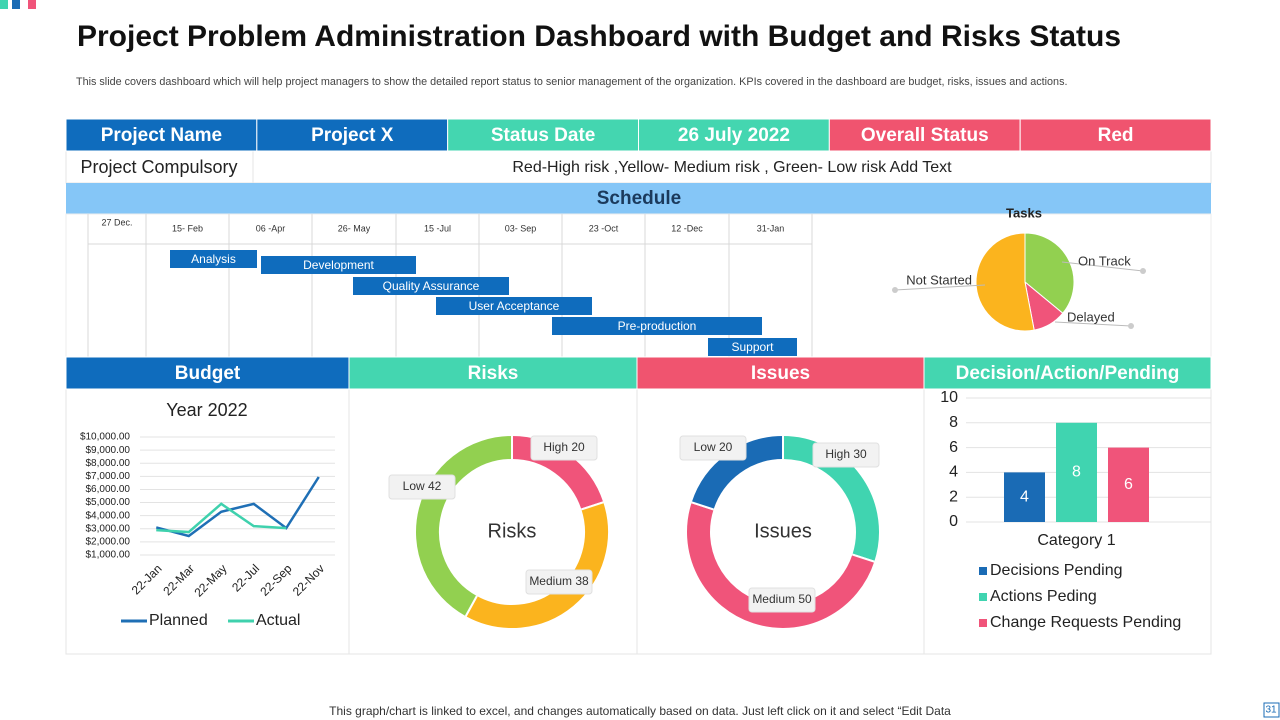 The image size is (1280, 720). I want to click on legend-label: Planned, so click(178, 620).